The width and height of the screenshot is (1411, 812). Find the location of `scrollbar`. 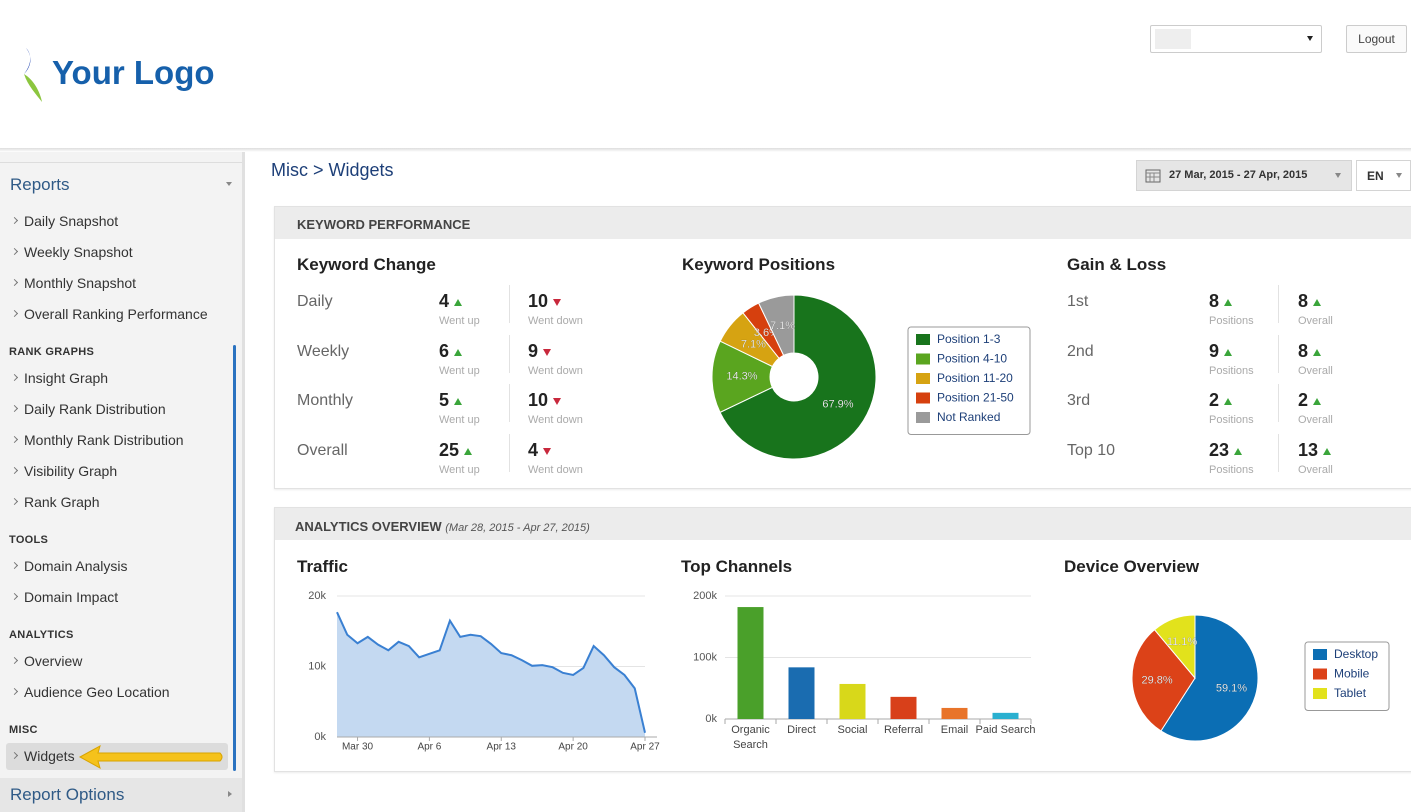

scrollbar is located at coordinates (234, 558).